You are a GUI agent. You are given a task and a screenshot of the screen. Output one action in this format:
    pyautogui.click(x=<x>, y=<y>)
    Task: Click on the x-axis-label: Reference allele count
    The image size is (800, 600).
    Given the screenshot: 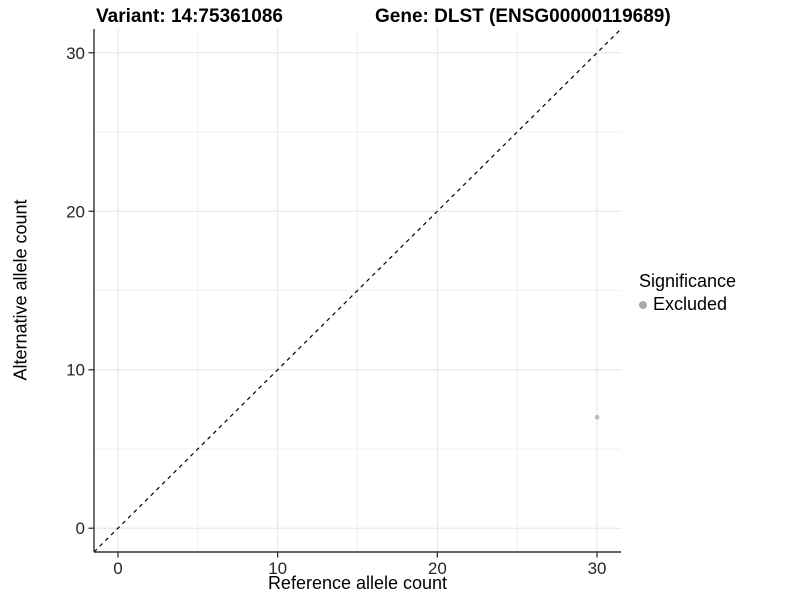 What is the action you would take?
    pyautogui.click(x=357, y=583)
    